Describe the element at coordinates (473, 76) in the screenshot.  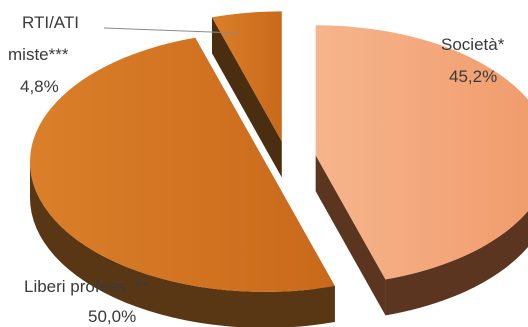
I see `label-societa-value: 45,2%` at that location.